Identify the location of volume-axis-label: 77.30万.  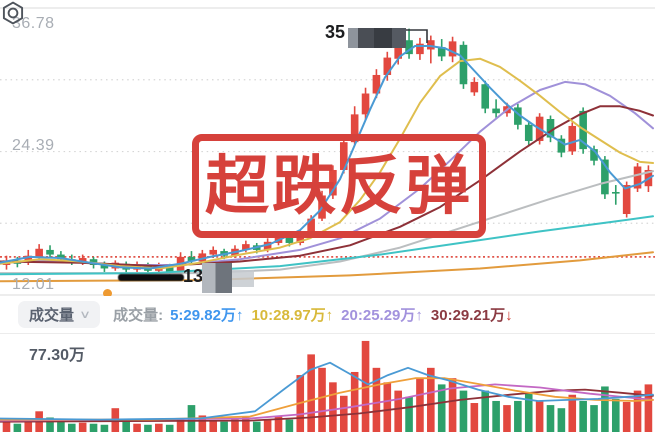
(57, 355).